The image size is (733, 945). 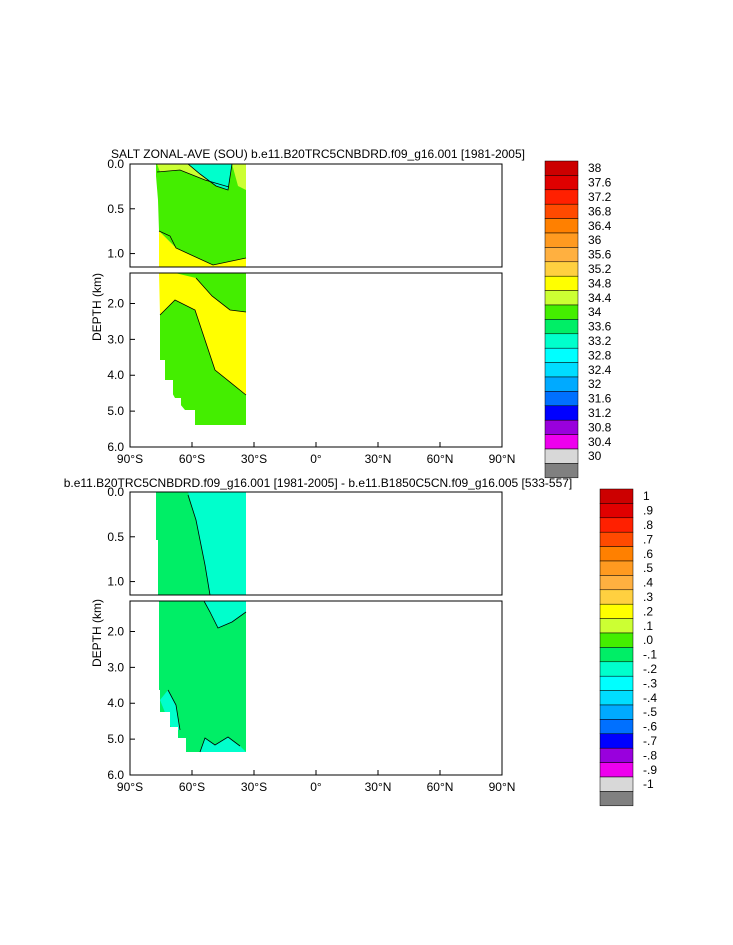 I want to click on colorbar-label: 35.6, so click(x=600, y=255).